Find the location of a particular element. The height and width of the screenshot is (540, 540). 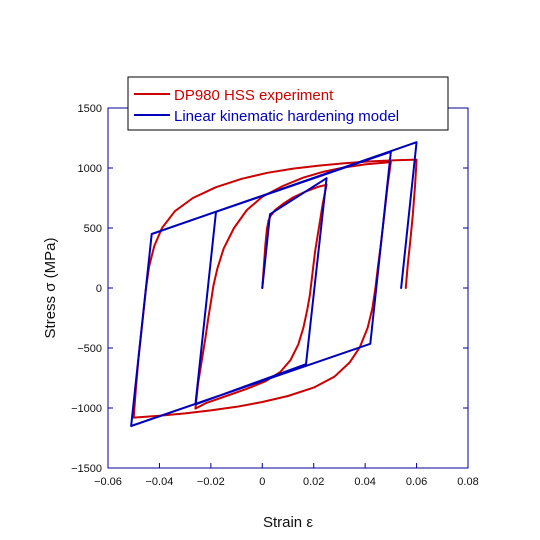

x-tick-label: −0.06 is located at coordinates (108, 482).